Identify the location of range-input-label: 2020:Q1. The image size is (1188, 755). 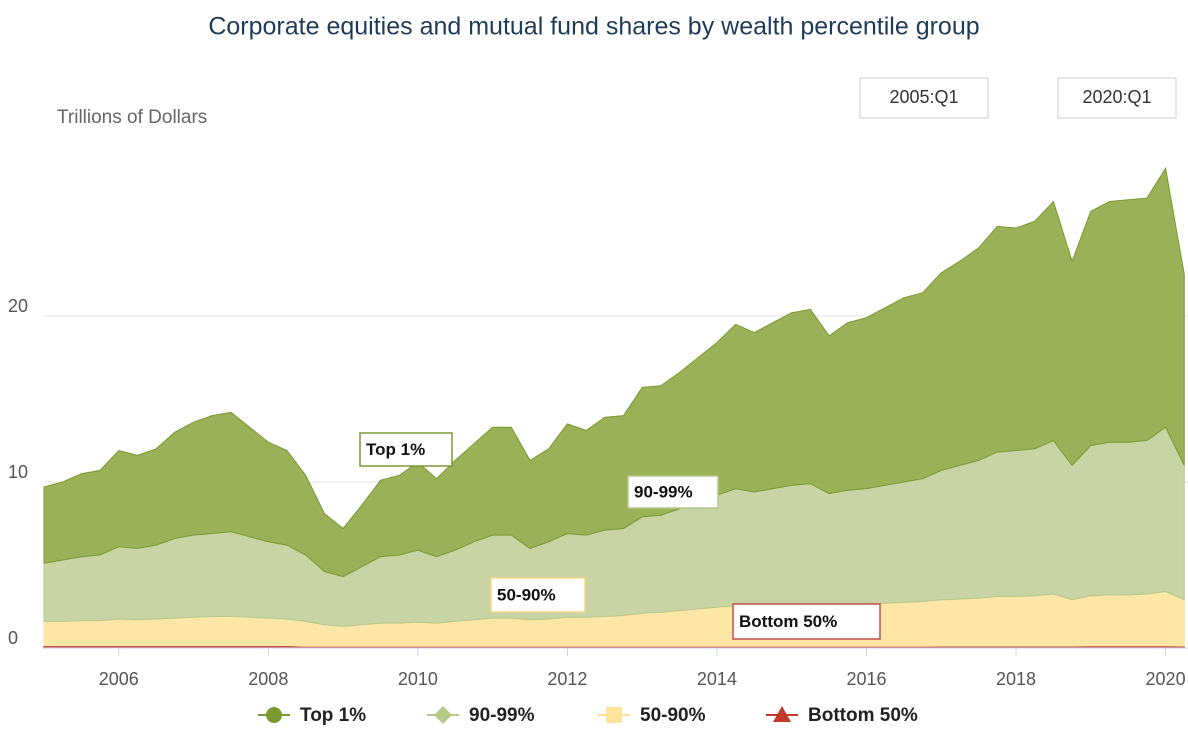
(1116, 97).